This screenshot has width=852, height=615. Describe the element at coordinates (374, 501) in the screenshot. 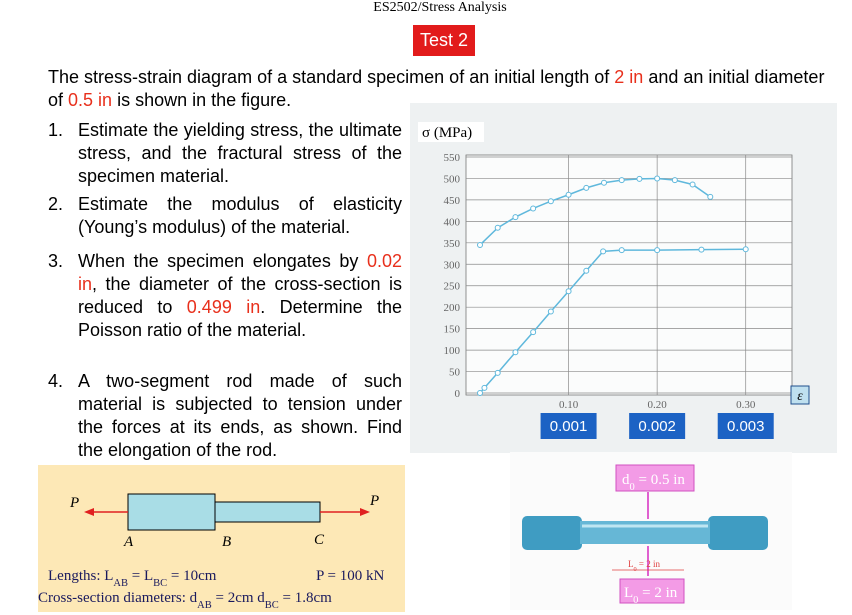

I see `force-label: P` at that location.